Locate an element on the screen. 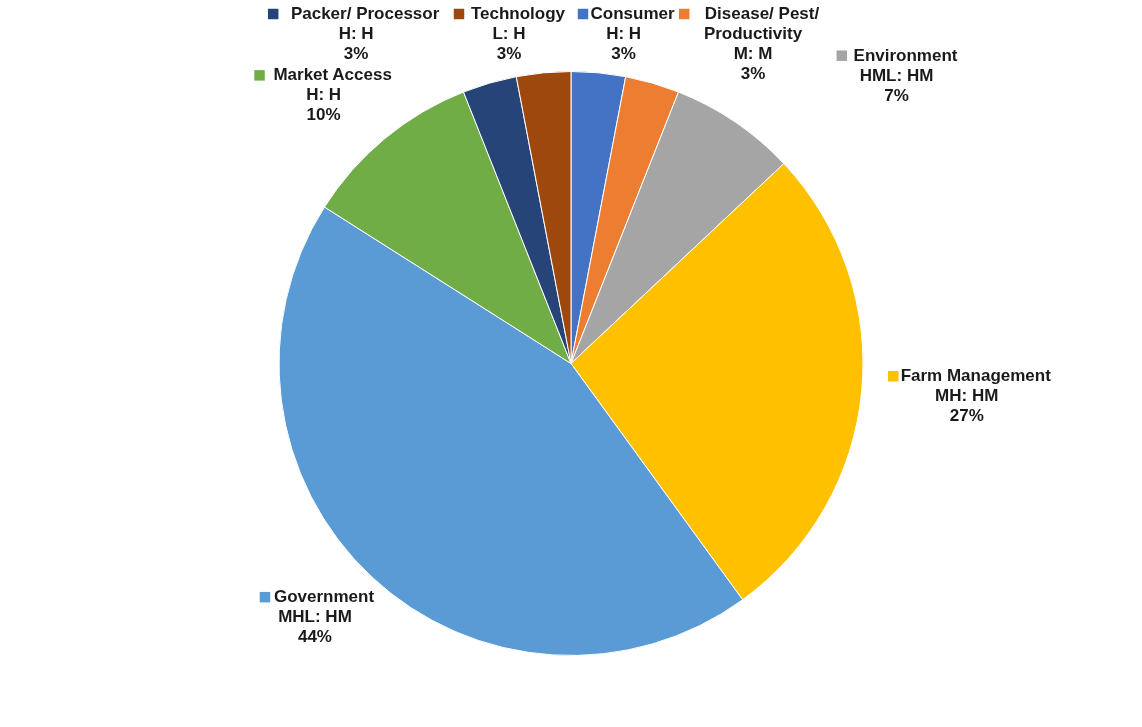 Image resolution: width=1142 pixels, height=727 pixels. legend-label: Farm Management is located at coordinates (976, 376).